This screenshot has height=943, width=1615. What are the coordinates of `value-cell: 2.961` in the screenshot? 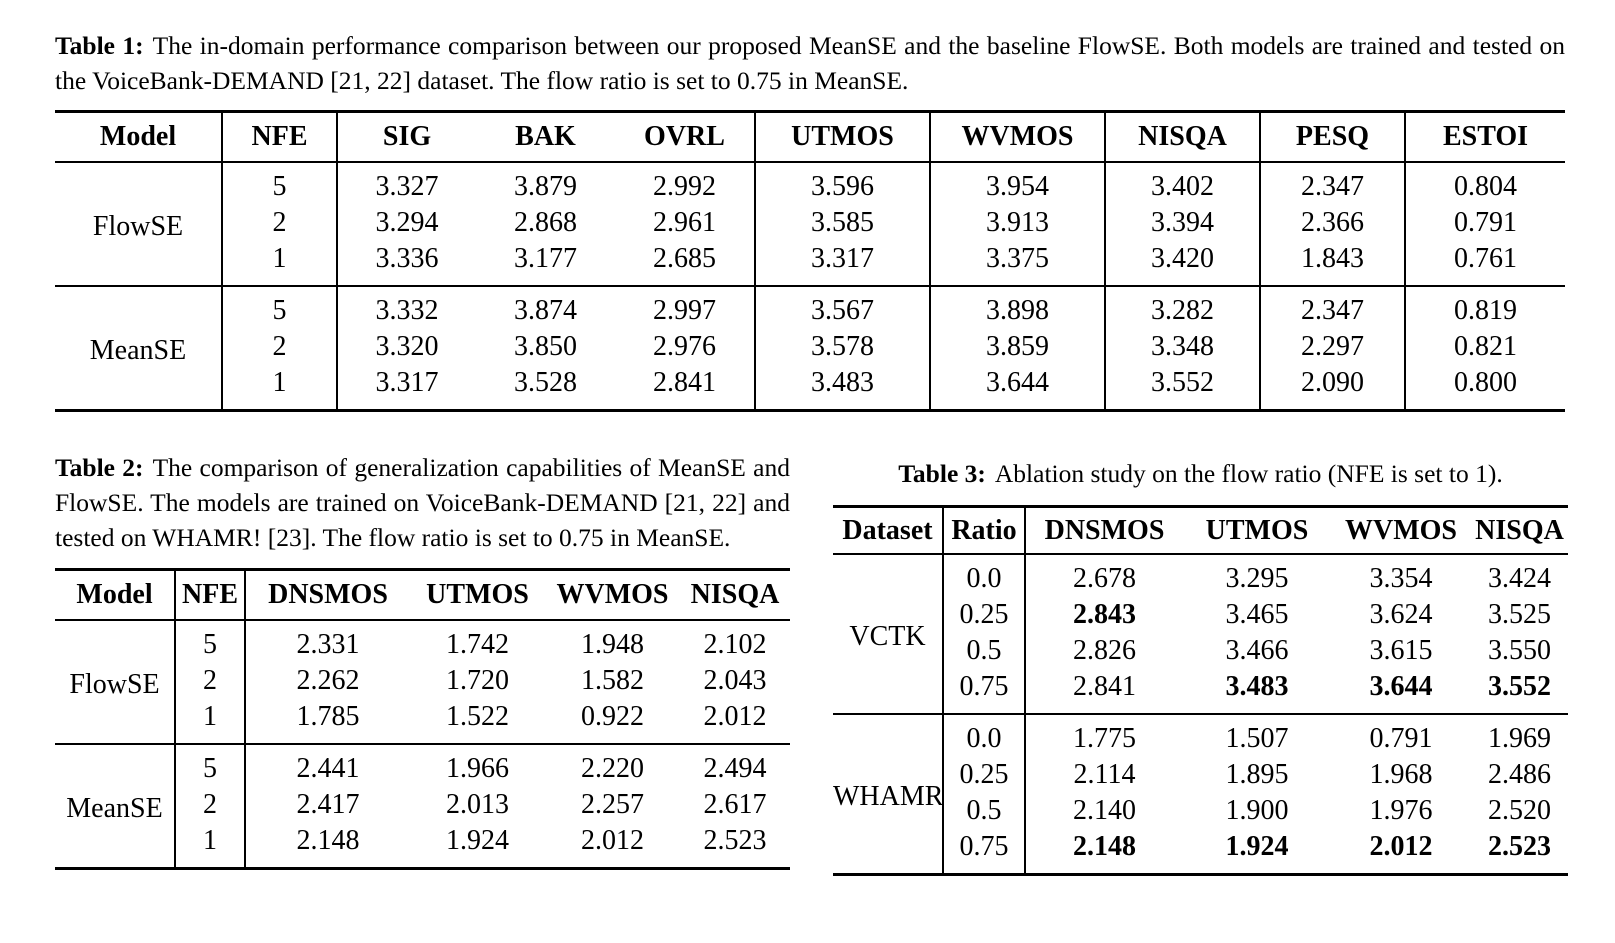 It's located at (684, 222).